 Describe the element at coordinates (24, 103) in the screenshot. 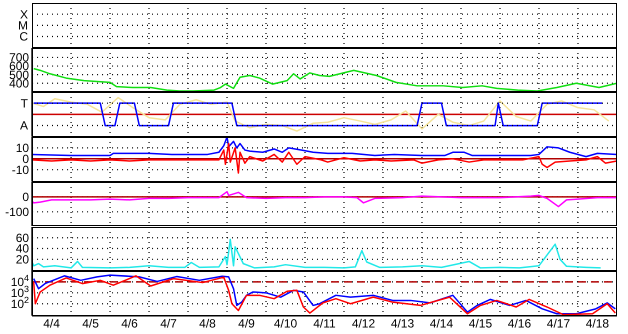

I see `text: T` at that location.